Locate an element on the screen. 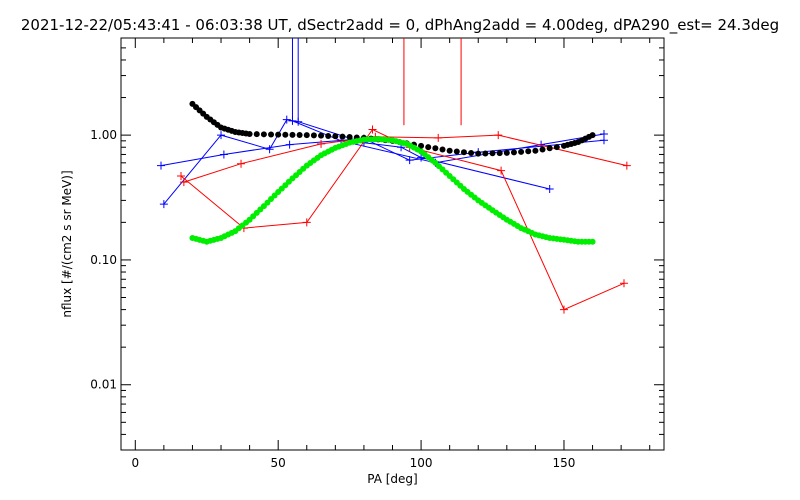 This screenshot has width=800, height=500. x-tick-label: 100 is located at coordinates (421, 463).